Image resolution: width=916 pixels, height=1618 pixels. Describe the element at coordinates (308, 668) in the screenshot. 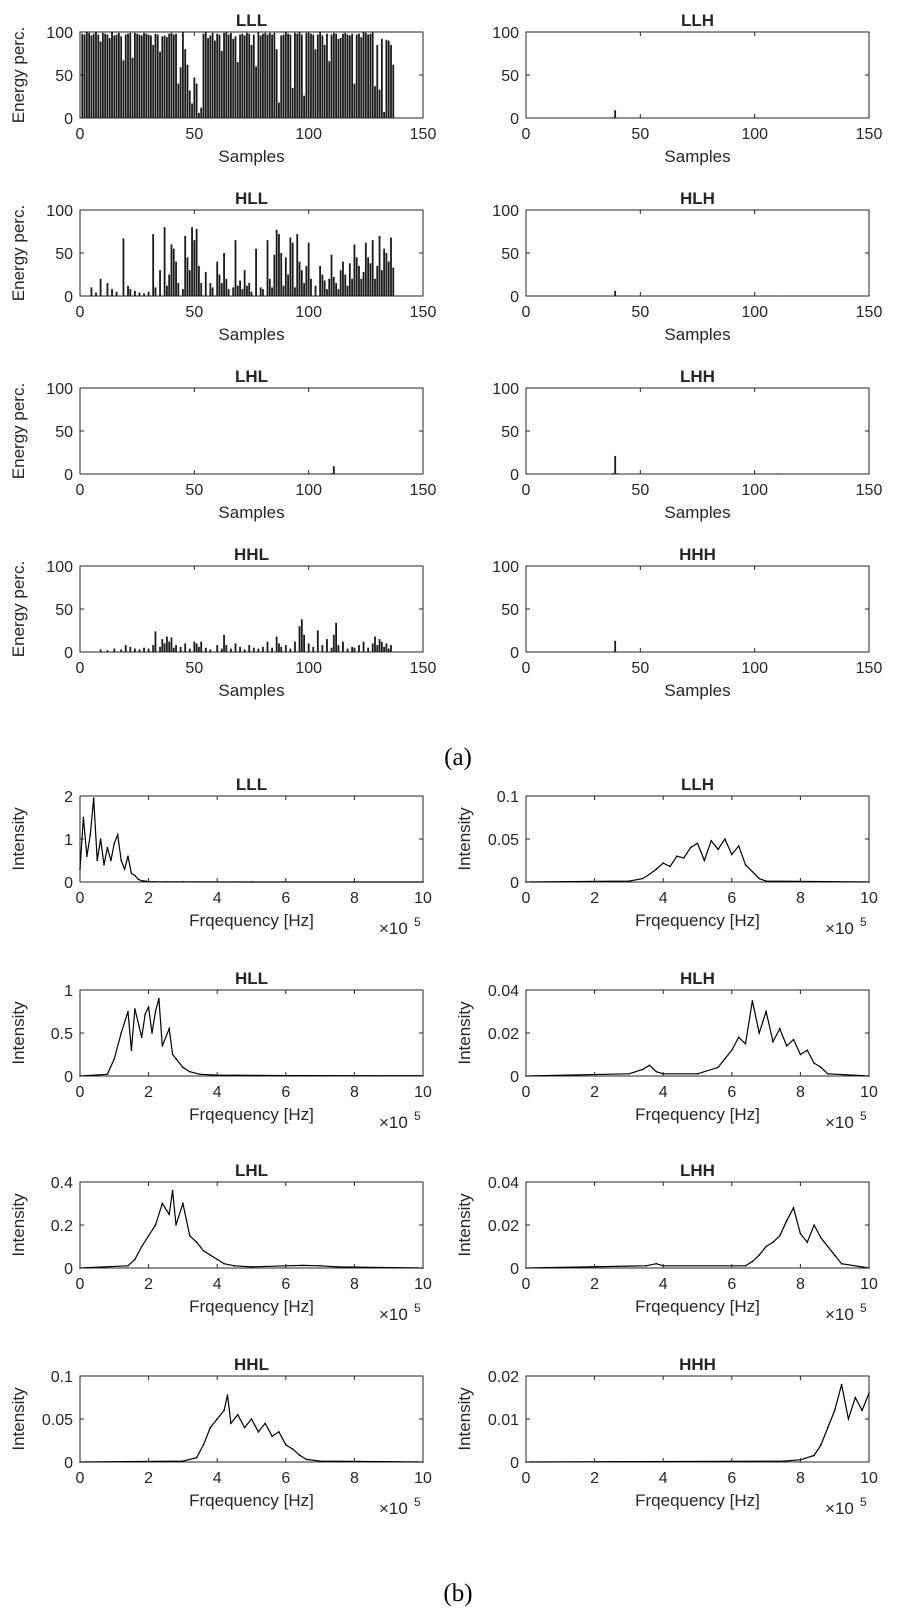

I see `x-tick-label: 100` at that location.